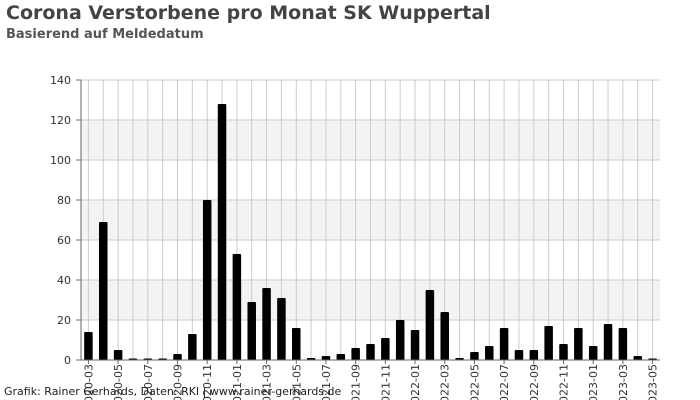 The height and width of the screenshot is (400, 700). I want to click on x-tick-label: 2021-03, so click(267, 382).